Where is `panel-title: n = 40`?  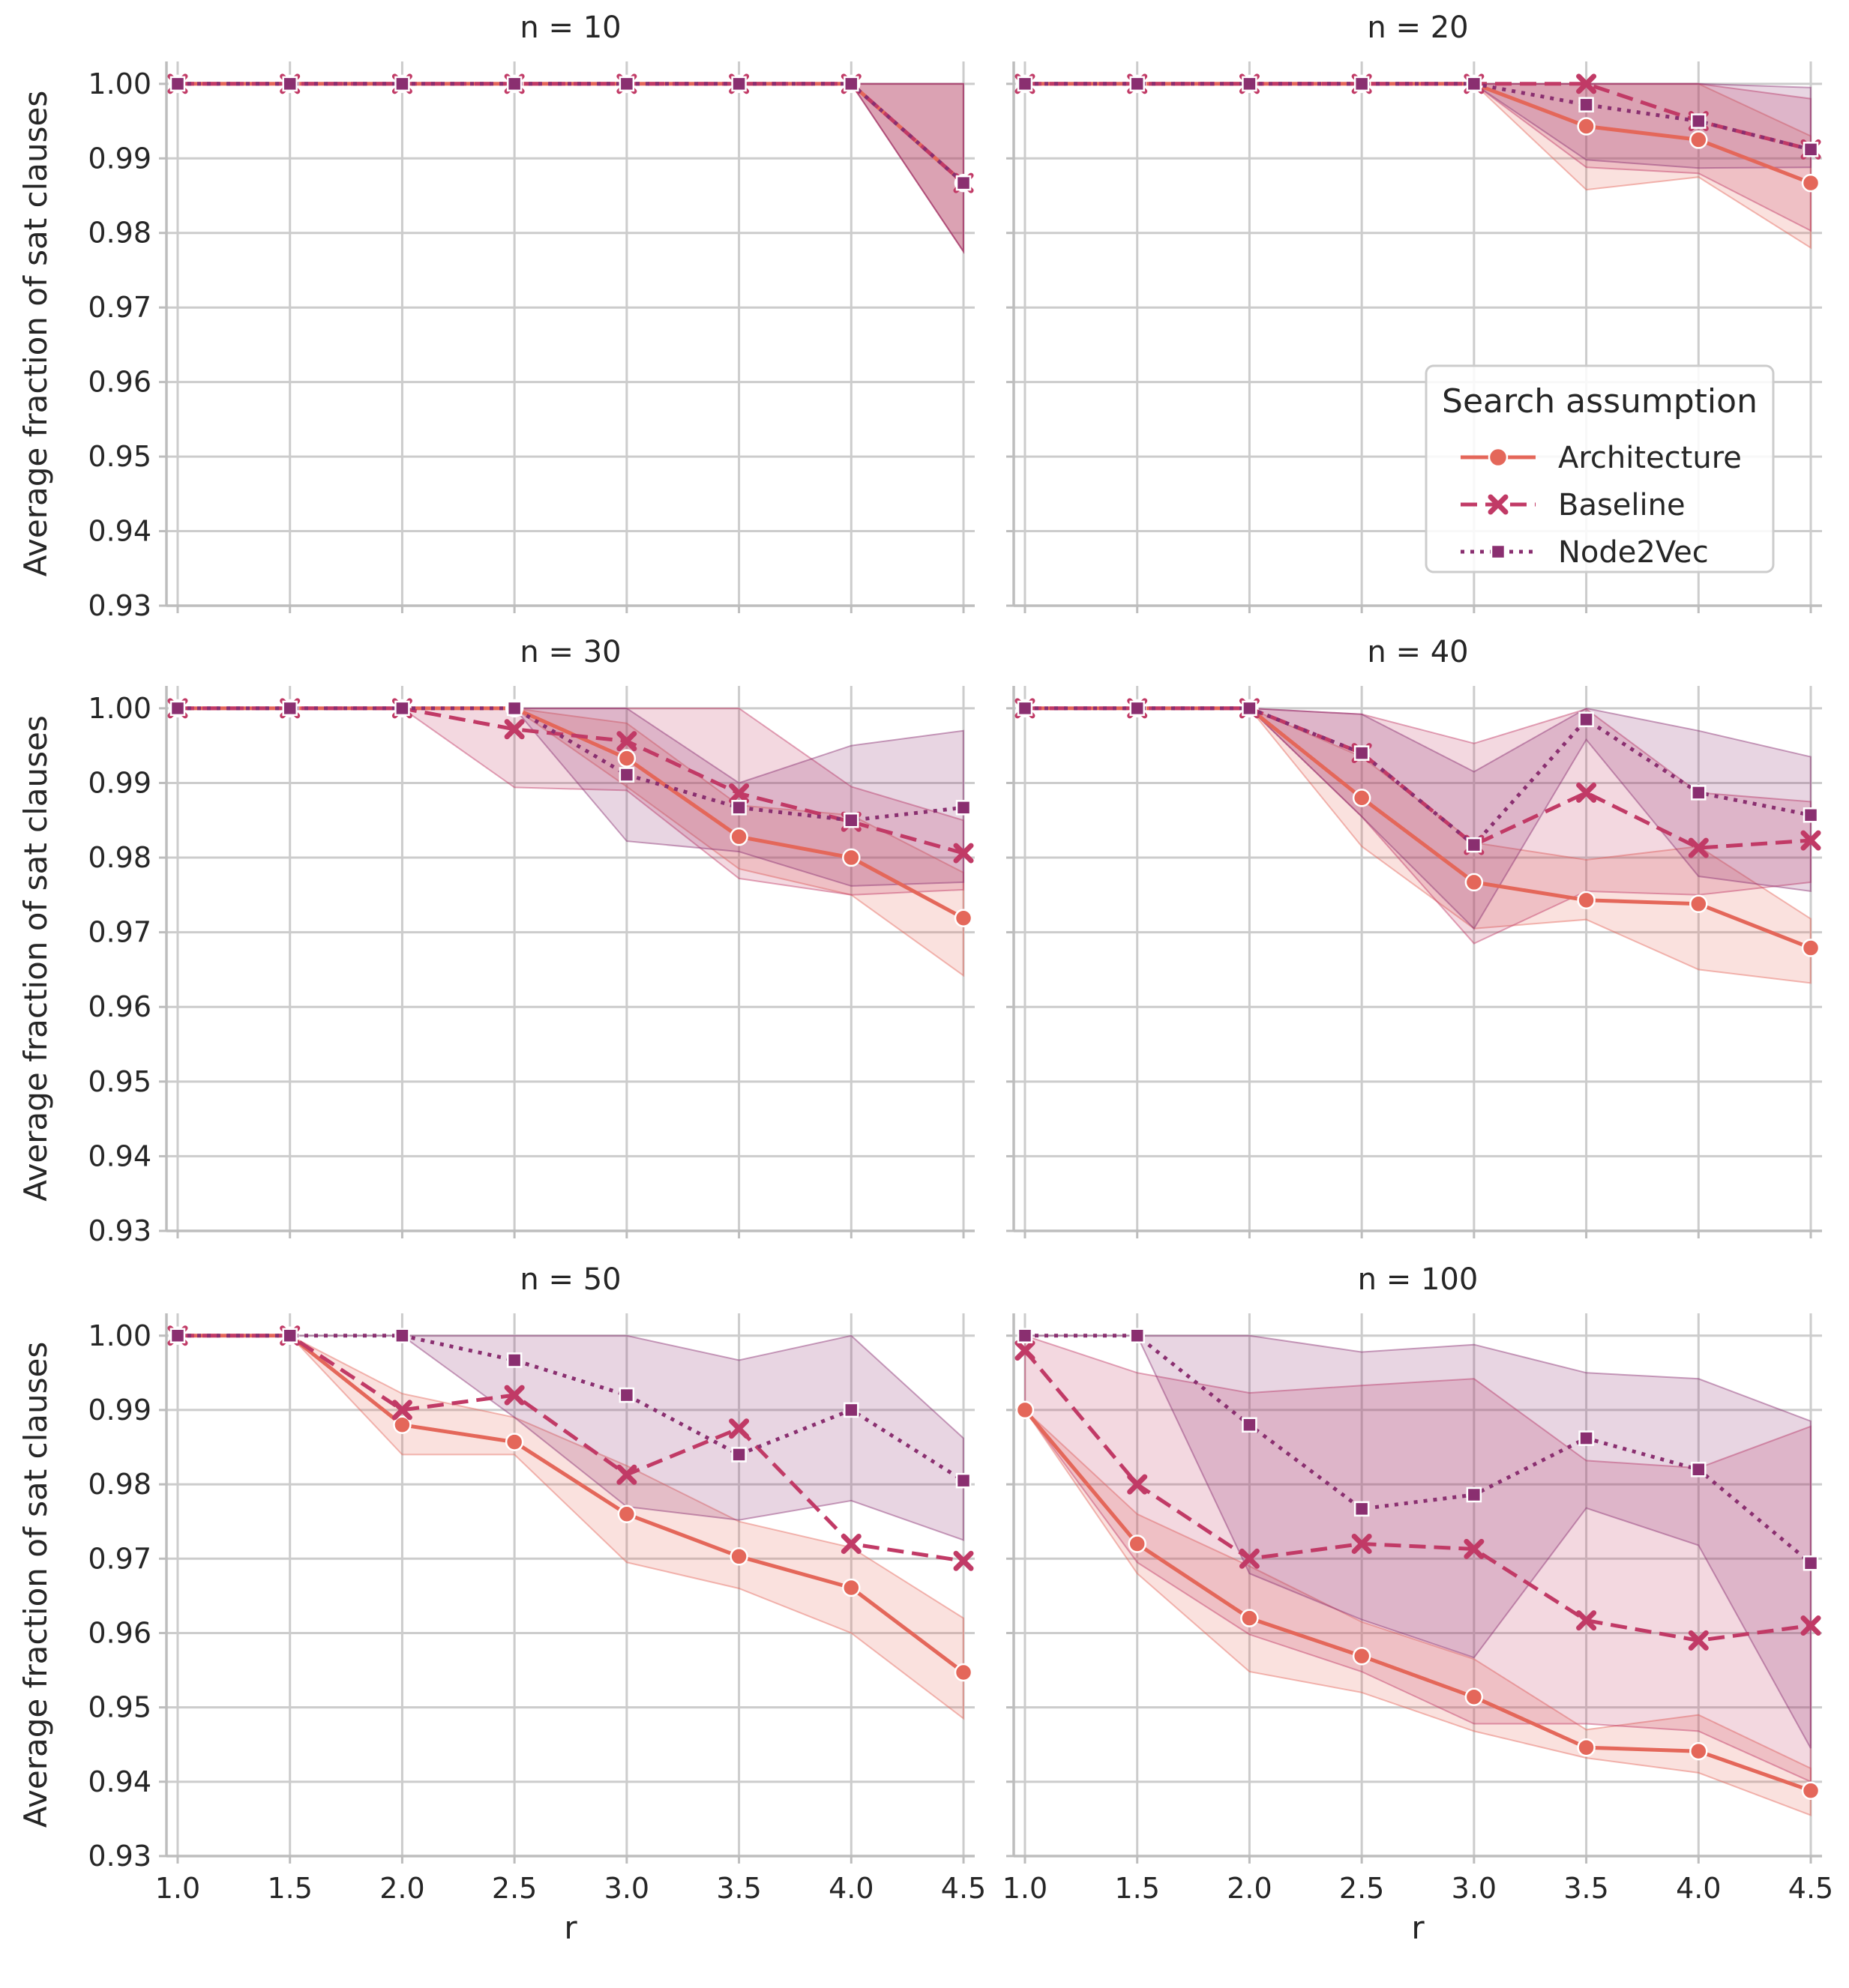 panel-title: n = 40 is located at coordinates (1417, 652).